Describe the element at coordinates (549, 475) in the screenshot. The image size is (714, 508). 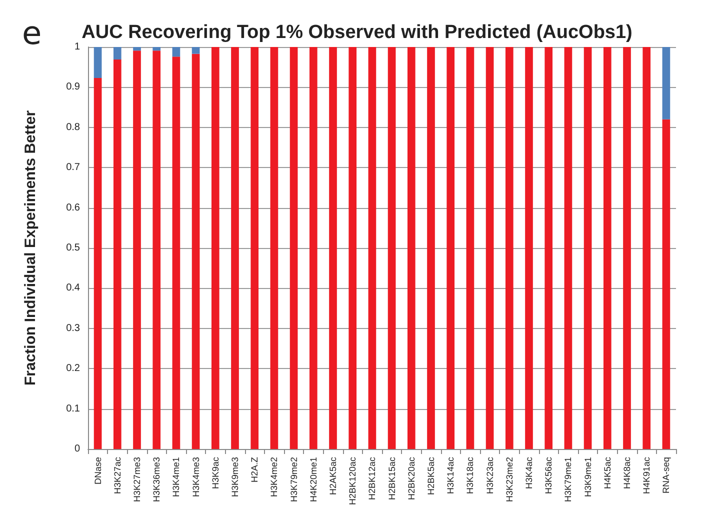
I see `x-tick-label: H3K56ac` at that location.